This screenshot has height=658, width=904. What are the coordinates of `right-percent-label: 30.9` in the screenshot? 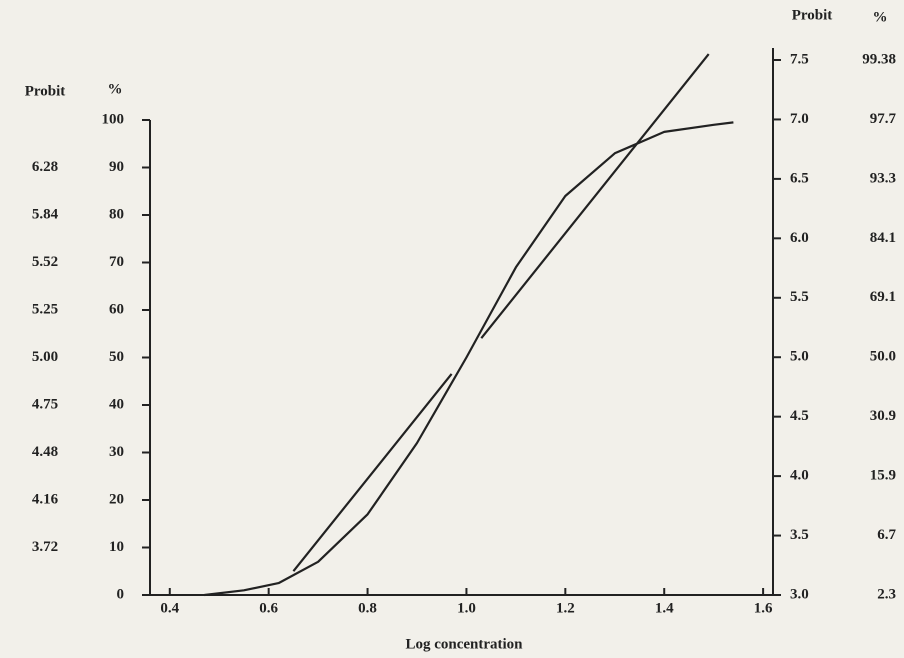 It's located at (883, 416).